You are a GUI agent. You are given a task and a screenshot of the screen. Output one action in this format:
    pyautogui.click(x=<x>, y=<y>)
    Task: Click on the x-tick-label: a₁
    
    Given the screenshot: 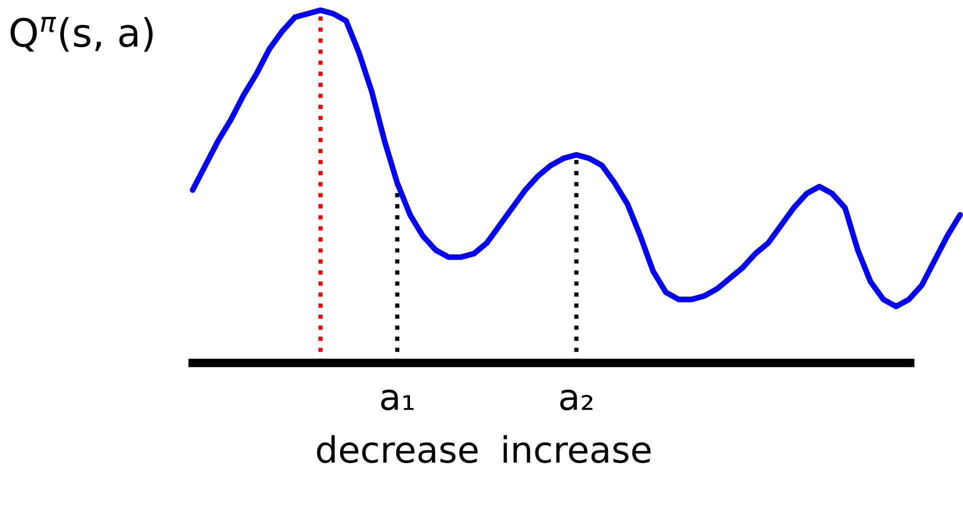 What is the action you would take?
    pyautogui.click(x=397, y=400)
    